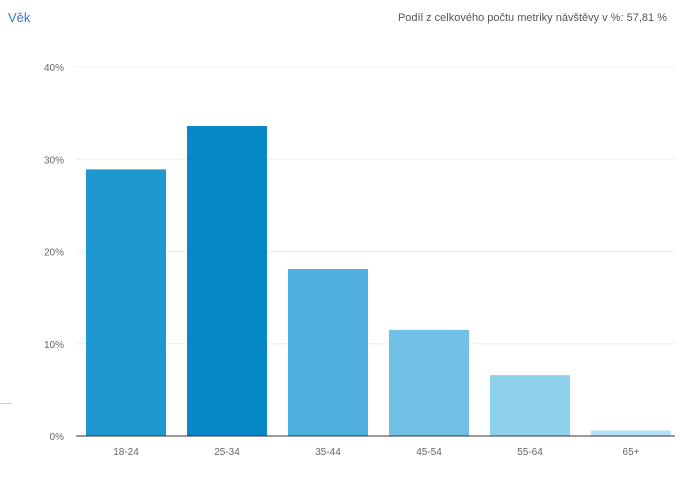 Image resolution: width=683 pixels, height=499 pixels. Describe the element at coordinates (126, 452) in the screenshot. I see `x-tick-label: 18-24` at that location.